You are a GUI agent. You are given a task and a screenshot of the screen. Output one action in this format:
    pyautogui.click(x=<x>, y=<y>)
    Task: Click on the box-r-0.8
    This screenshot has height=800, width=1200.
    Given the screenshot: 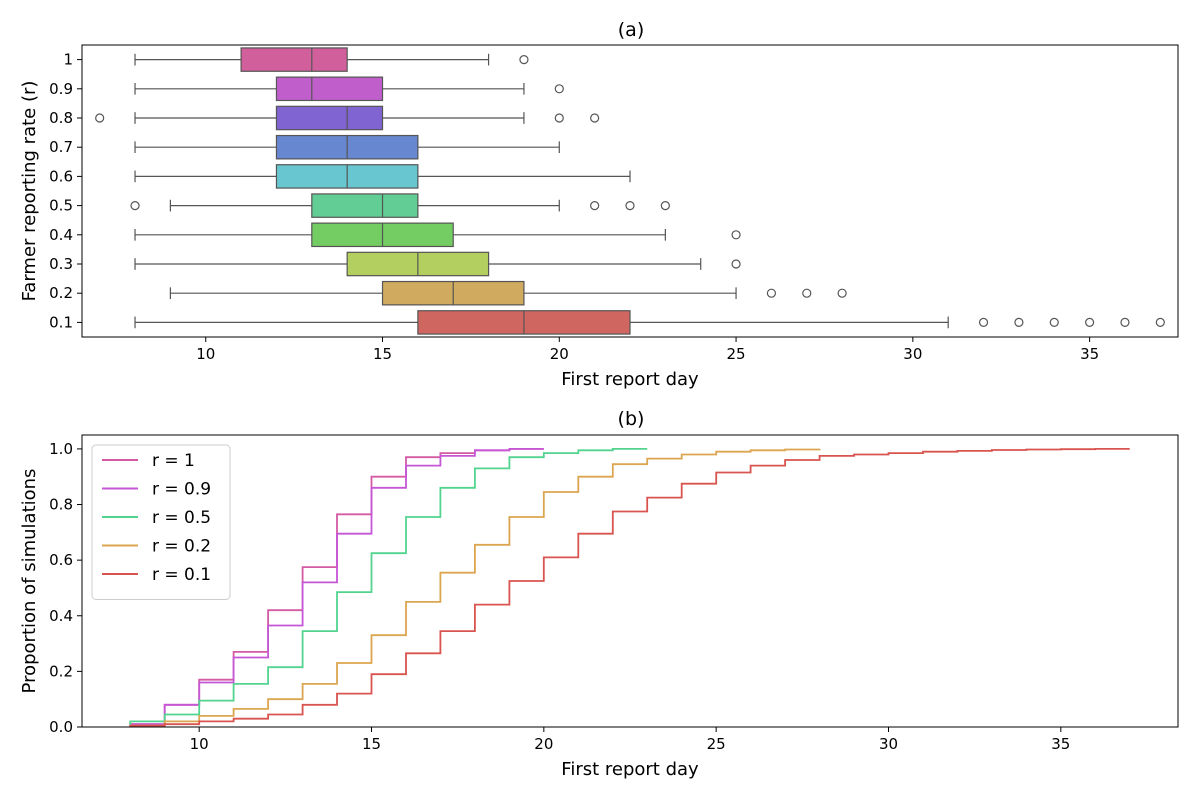 What is the action you would take?
    pyautogui.click(x=347, y=118)
    